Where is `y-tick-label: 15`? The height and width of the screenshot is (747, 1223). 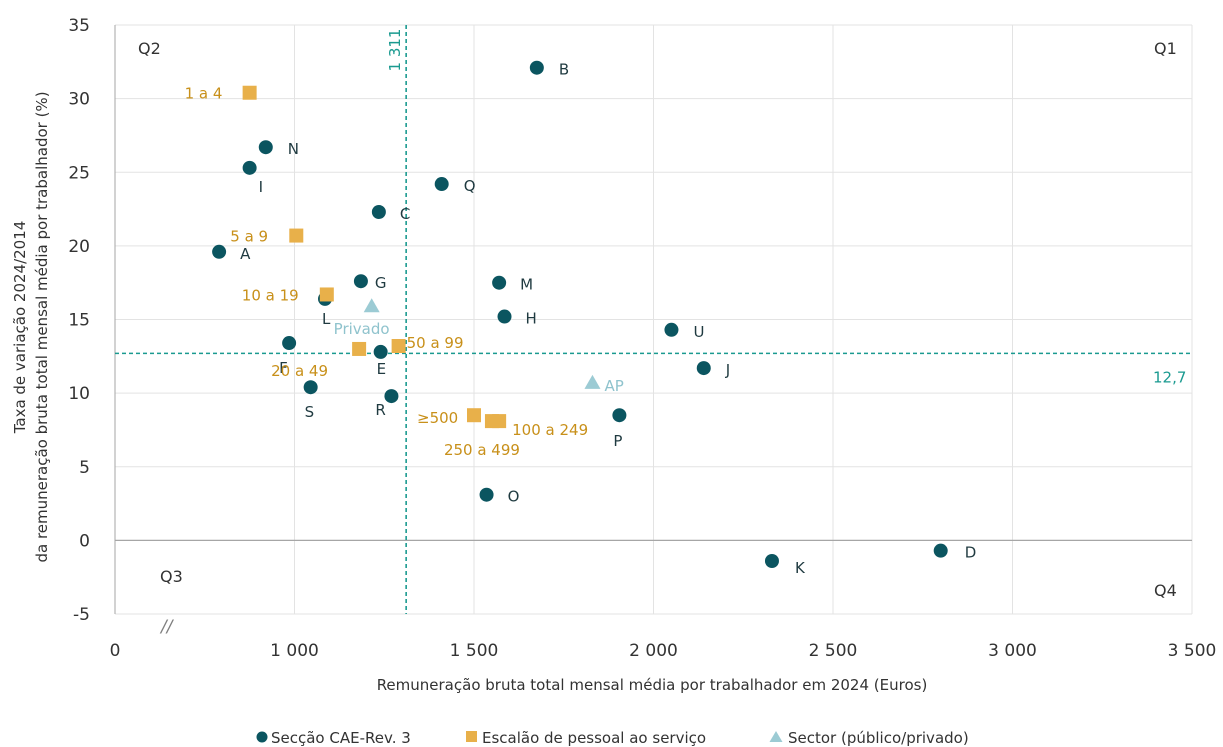
y-tick-label: 15 is located at coordinates (79, 321).